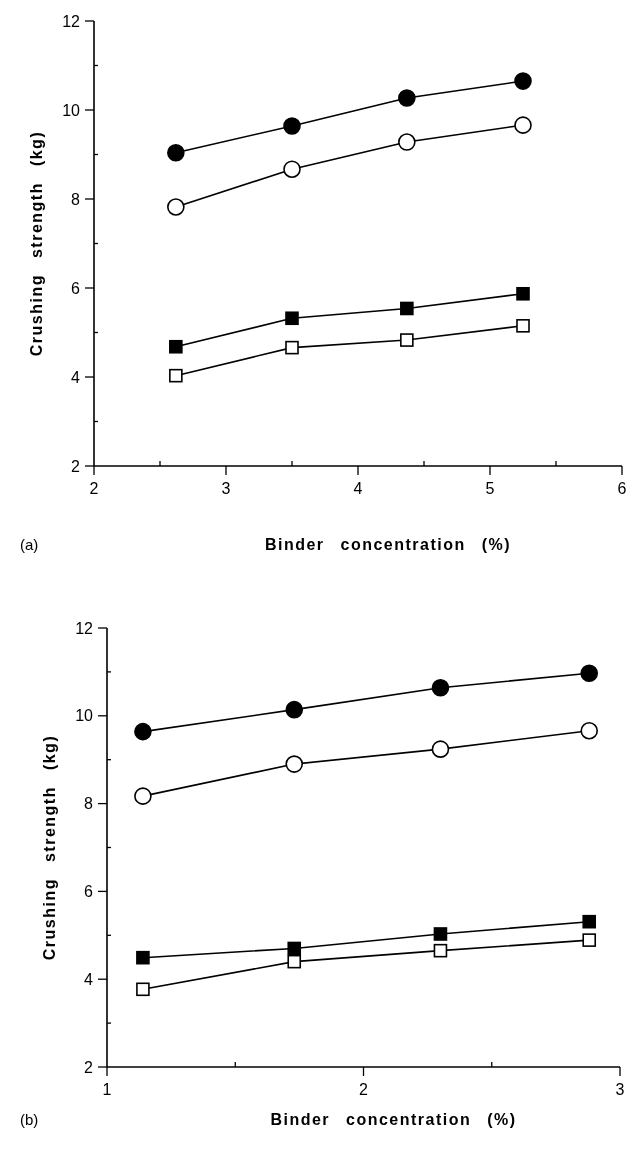 This screenshot has width=634, height=1150. I want to click on x-tick-label: 4, so click(358, 488).